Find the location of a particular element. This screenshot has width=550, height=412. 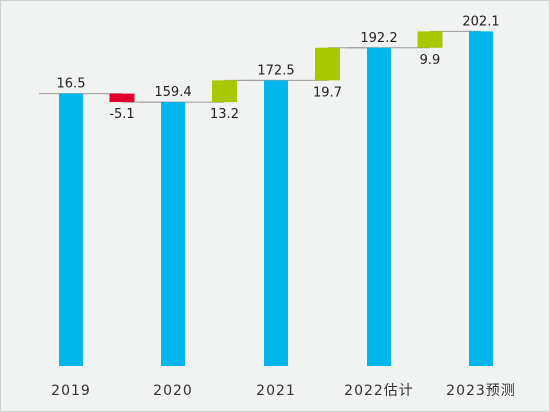

total-value-label-4: 202.1 is located at coordinates (480, 21).